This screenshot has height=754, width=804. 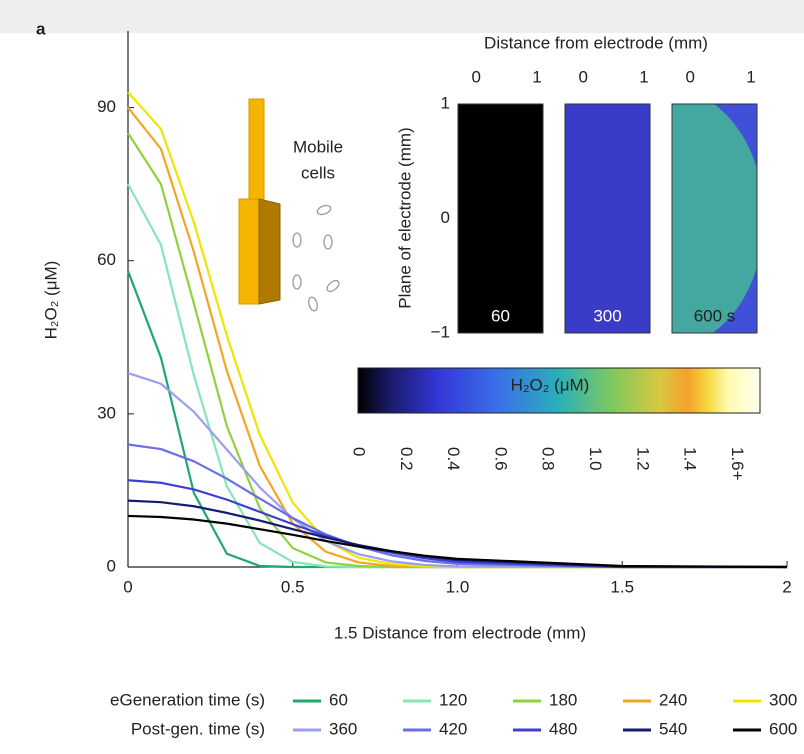 I want to click on y-tick-label: 0, so click(x=111, y=565).